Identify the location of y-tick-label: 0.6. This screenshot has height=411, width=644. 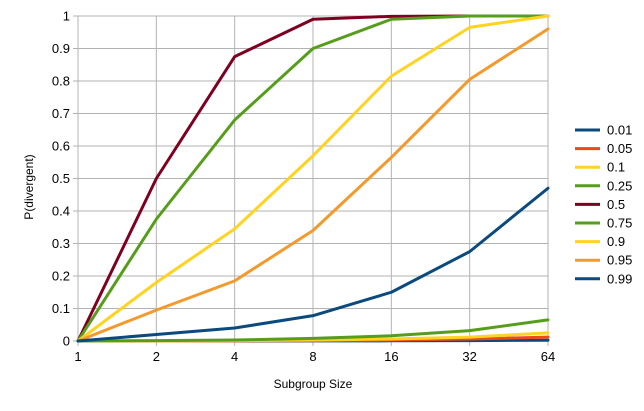
(61, 146).